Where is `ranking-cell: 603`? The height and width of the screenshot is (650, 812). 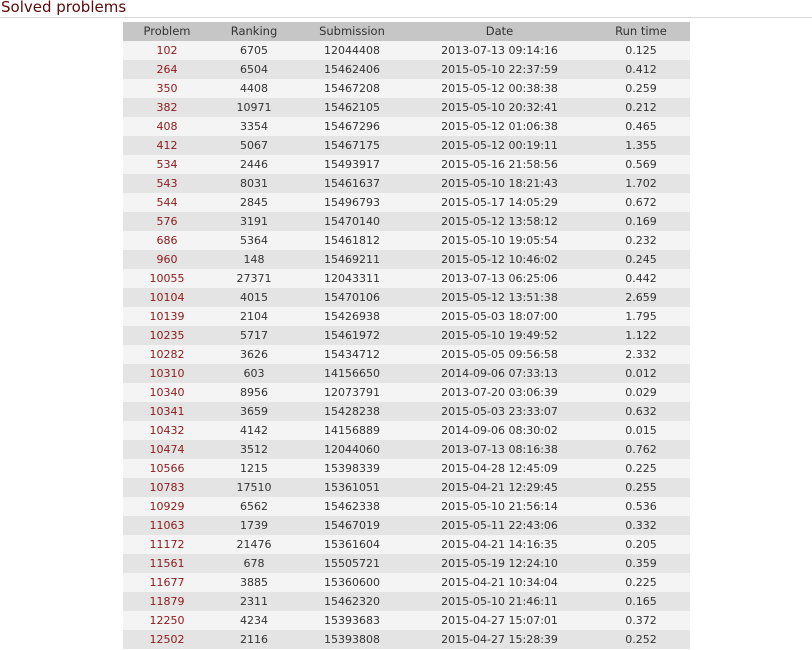 ranking-cell: 603 is located at coordinates (254, 373).